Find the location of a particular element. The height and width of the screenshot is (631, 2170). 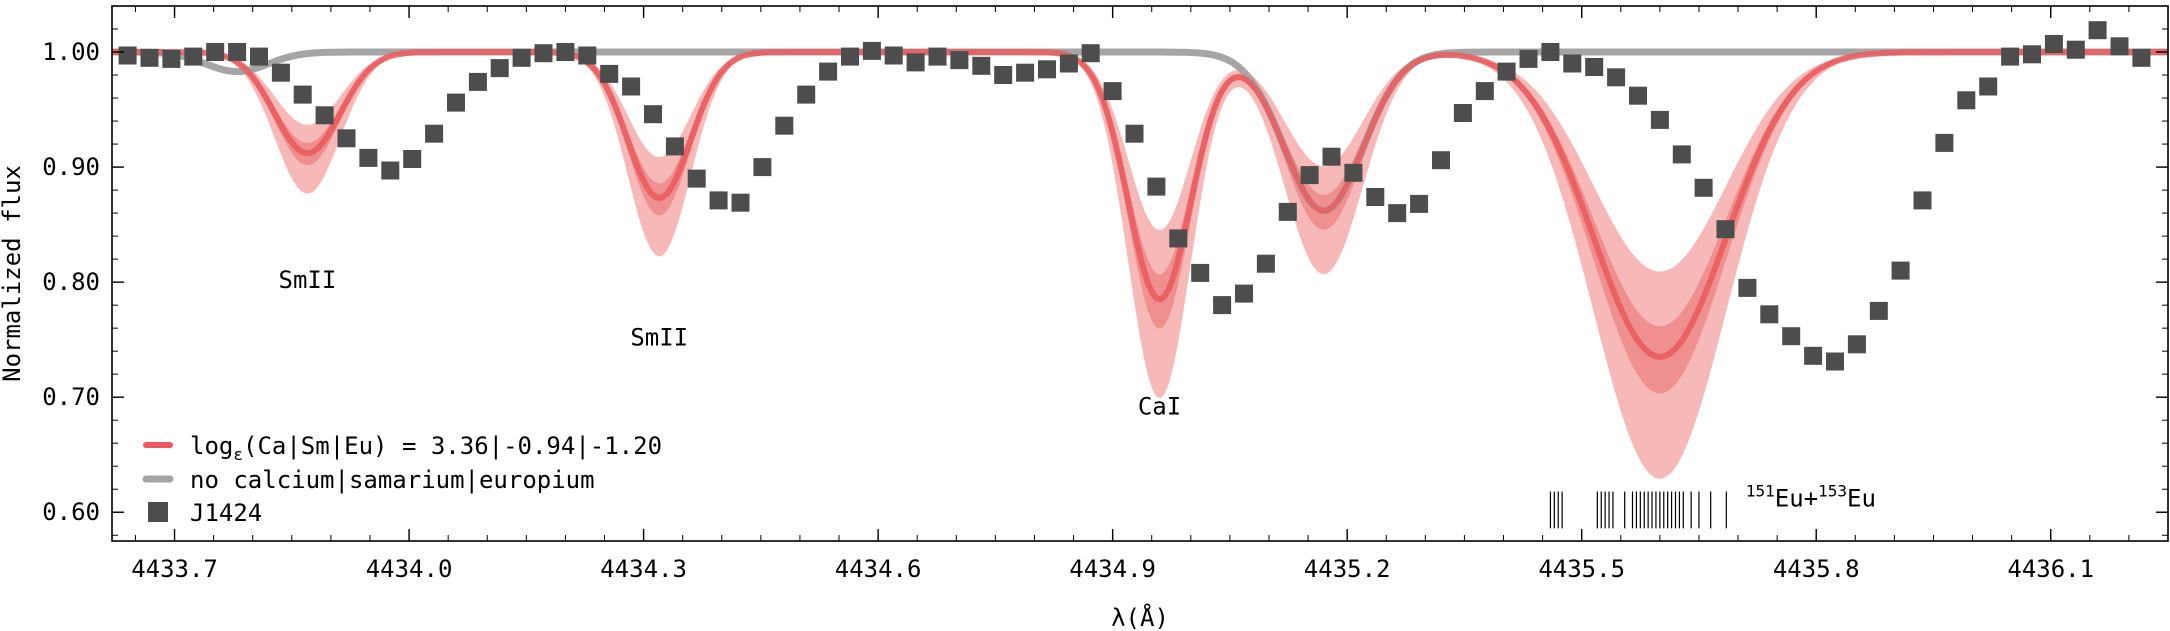

x-tick-label: 4435.2 is located at coordinates (1347, 569).